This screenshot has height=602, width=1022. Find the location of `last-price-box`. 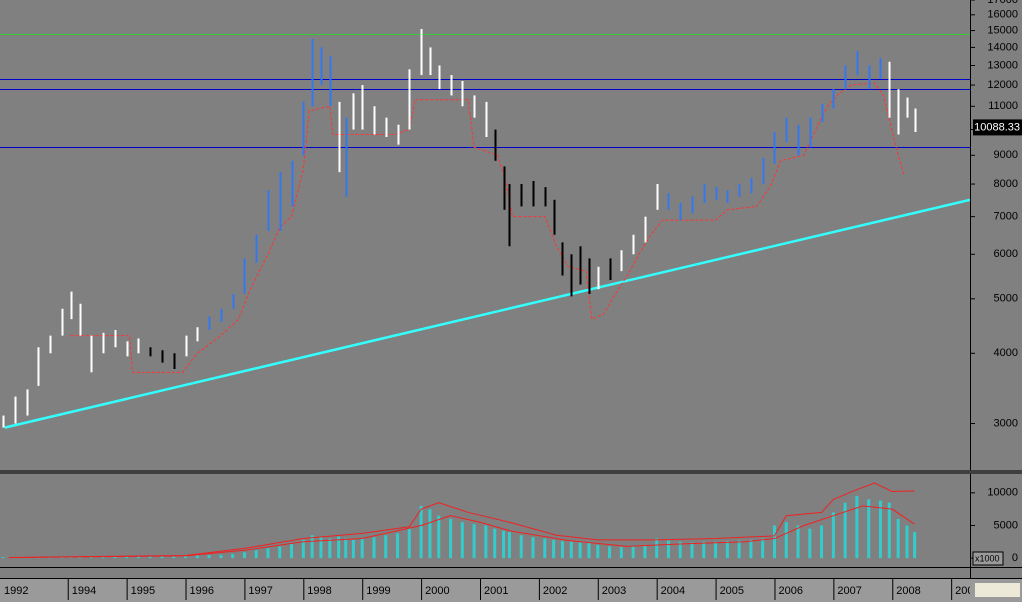

last-price-box is located at coordinates (997, 127).